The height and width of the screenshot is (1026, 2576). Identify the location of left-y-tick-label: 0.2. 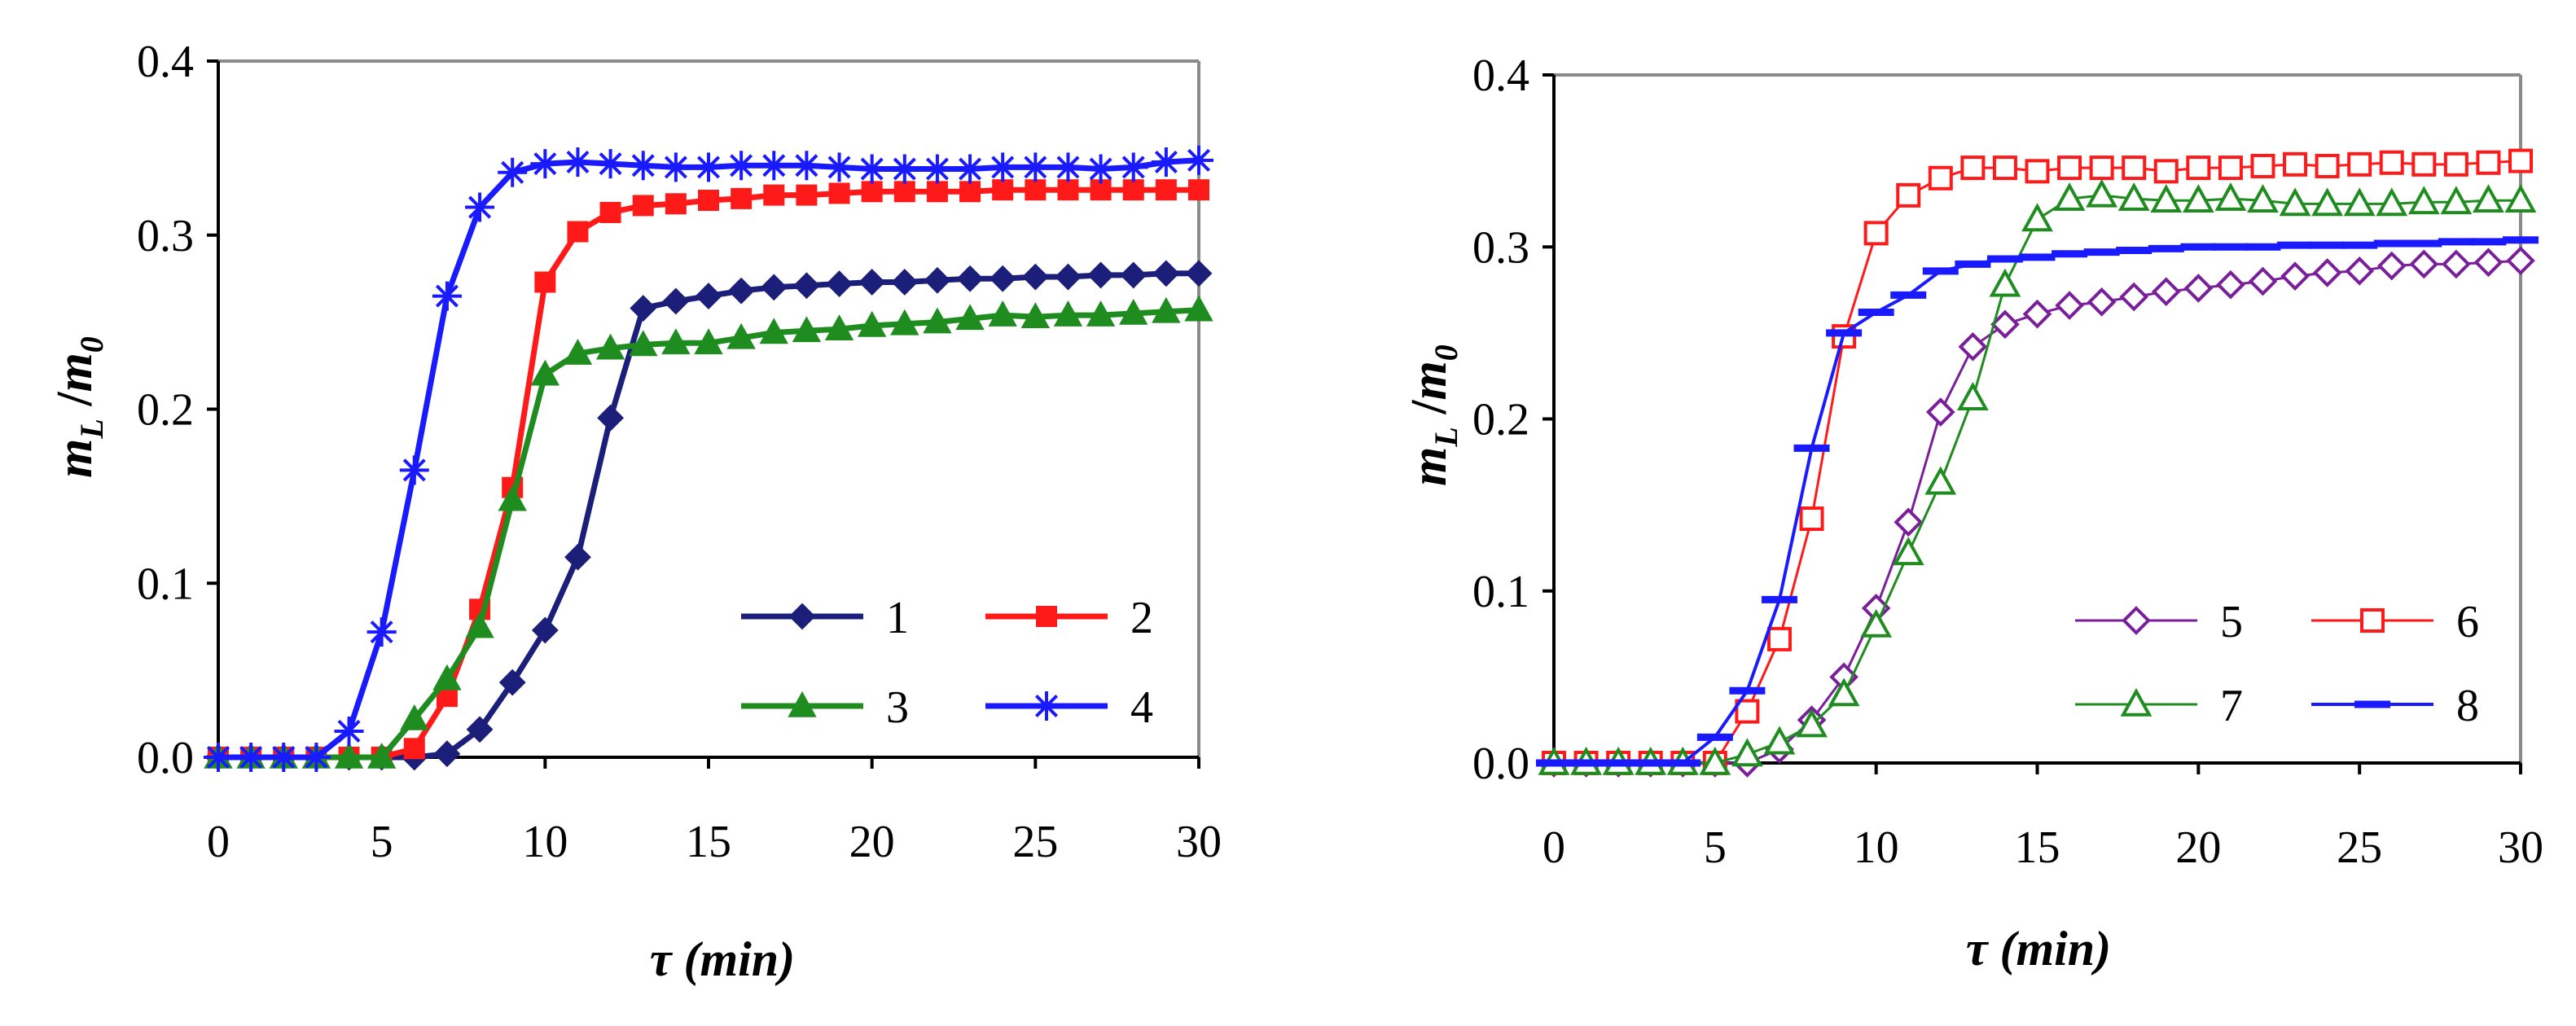
(165, 410).